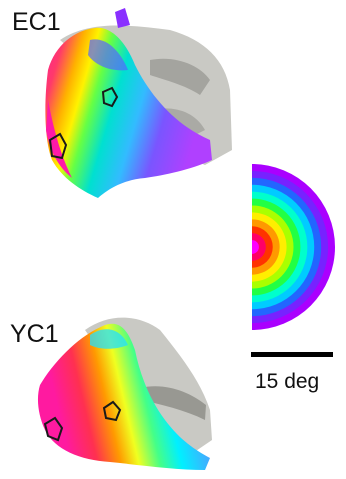 This screenshot has height=479, width=346. What do you see at coordinates (255, 247) in the screenshot?
I see `legend-ring` at bounding box center [255, 247].